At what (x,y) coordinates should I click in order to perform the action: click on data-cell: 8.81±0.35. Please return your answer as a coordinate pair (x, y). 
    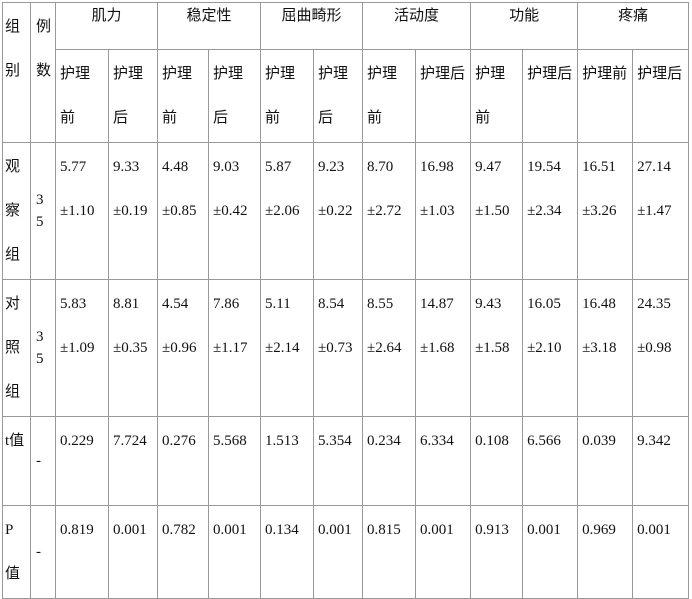
    Looking at the image, I should click on (133, 348).